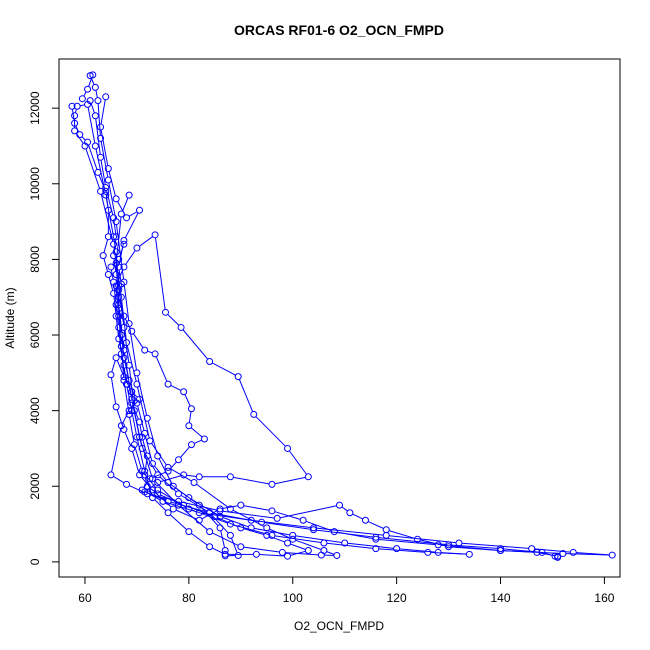 Image resolution: width=650 pixels, height=650 pixels. Describe the element at coordinates (44, 328) in the screenshot. I see `y-axis: 0 2000 4000 6000 8000 10000 12000` at that location.